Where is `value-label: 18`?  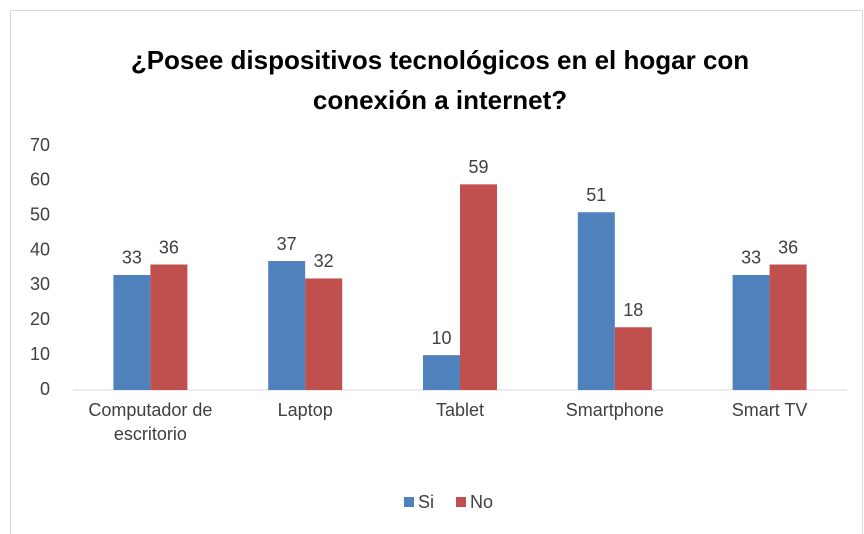 value-label: 18 is located at coordinates (633, 310).